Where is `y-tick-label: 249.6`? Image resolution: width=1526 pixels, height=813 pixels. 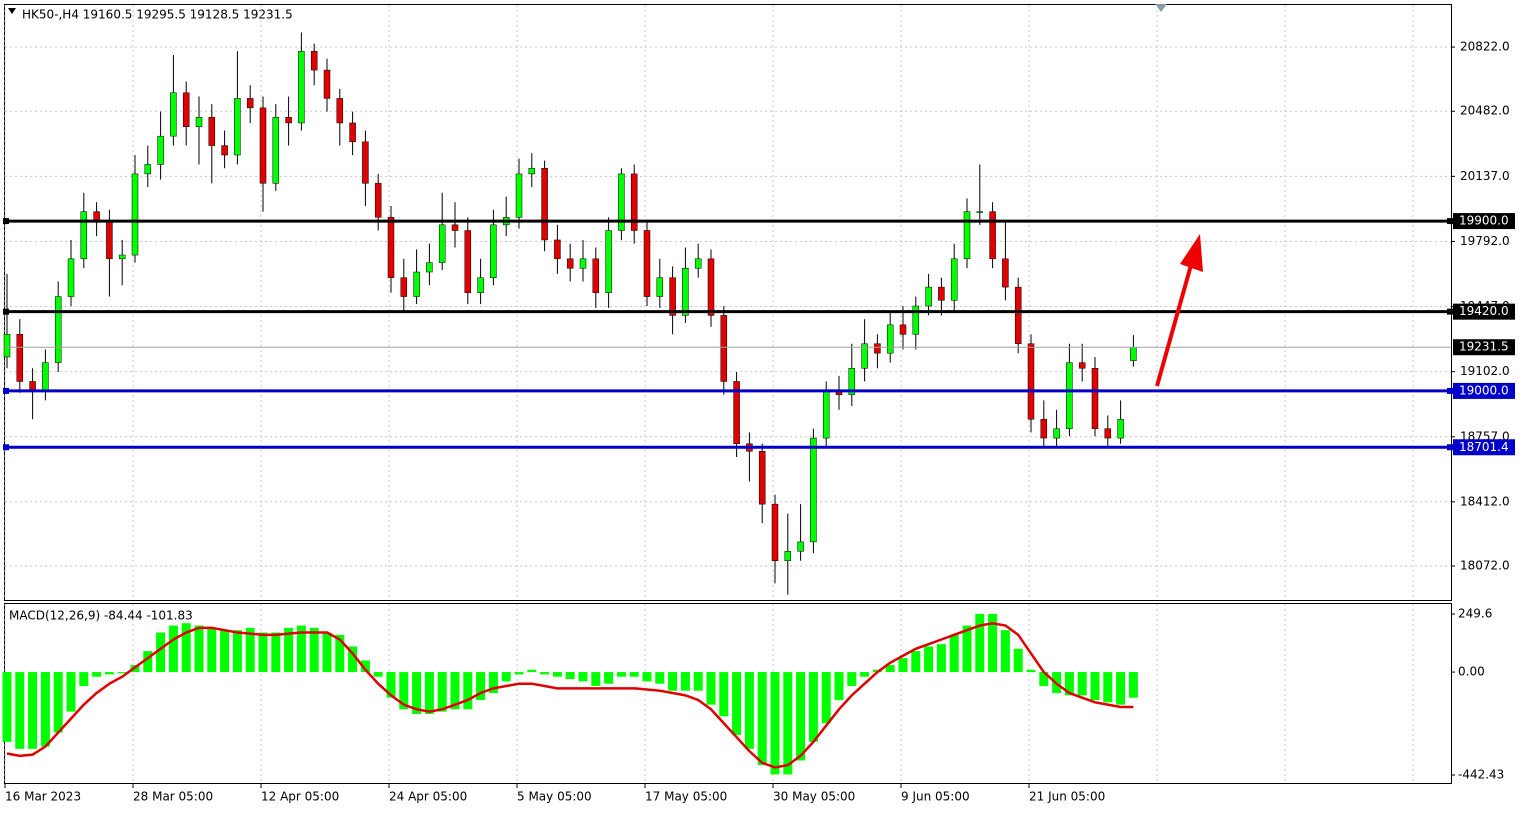 y-tick-label: 249.6 is located at coordinates (1475, 614).